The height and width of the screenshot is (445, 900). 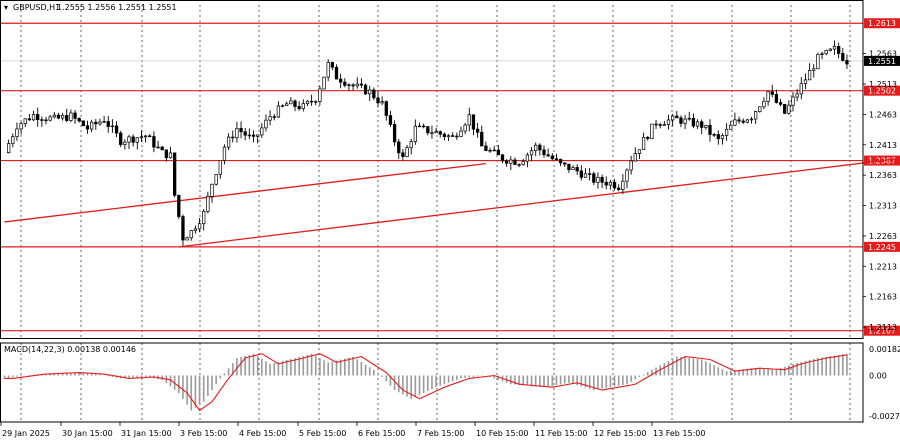 I want to click on y-tick-label: 1.2563, so click(x=883, y=54).